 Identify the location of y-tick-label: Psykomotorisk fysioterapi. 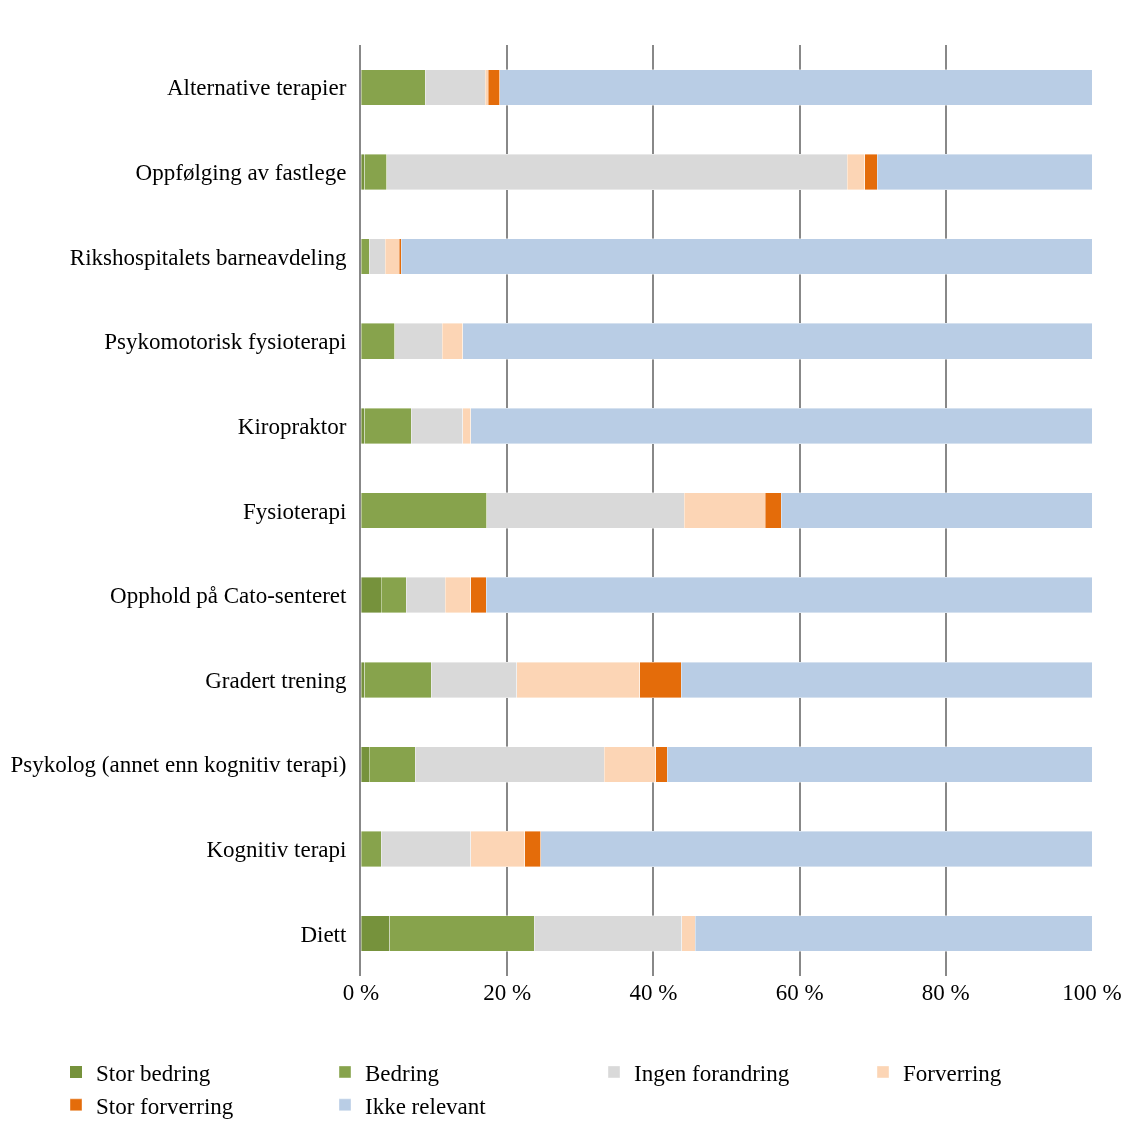
(225, 342).